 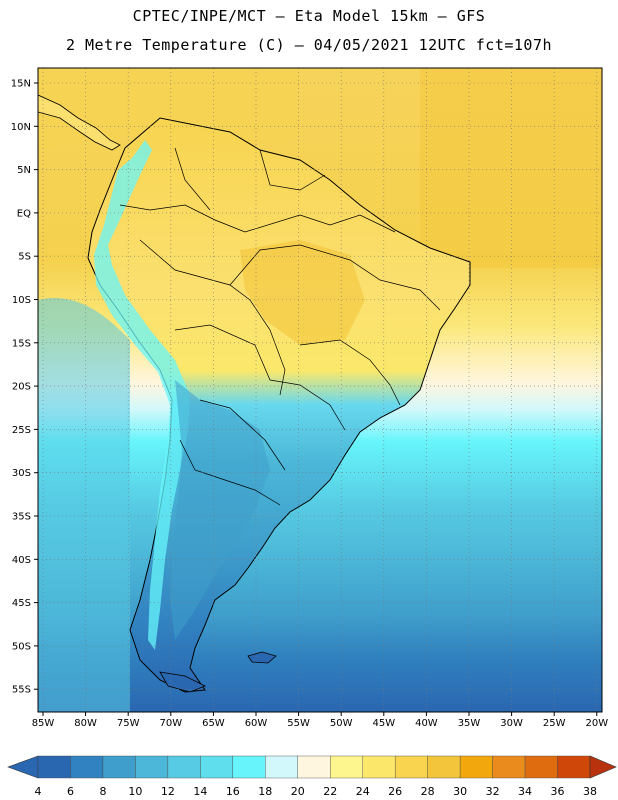 What do you see at coordinates (128, 723) in the screenshot?
I see `lon-tick-label: 75W` at bounding box center [128, 723].